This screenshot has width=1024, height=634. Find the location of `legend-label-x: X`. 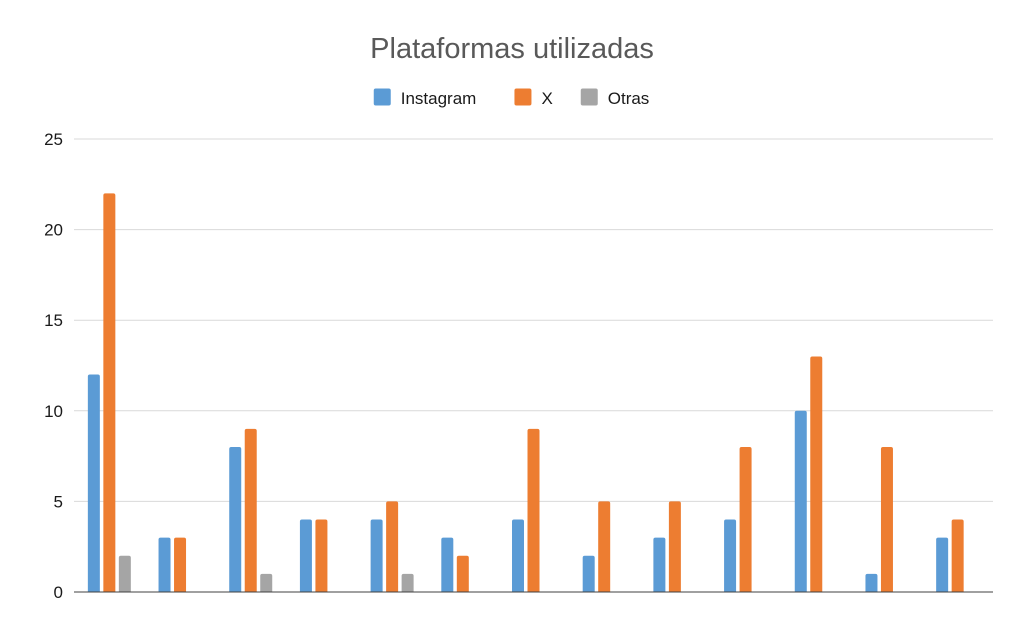

legend-label-x: X is located at coordinates (546, 98).